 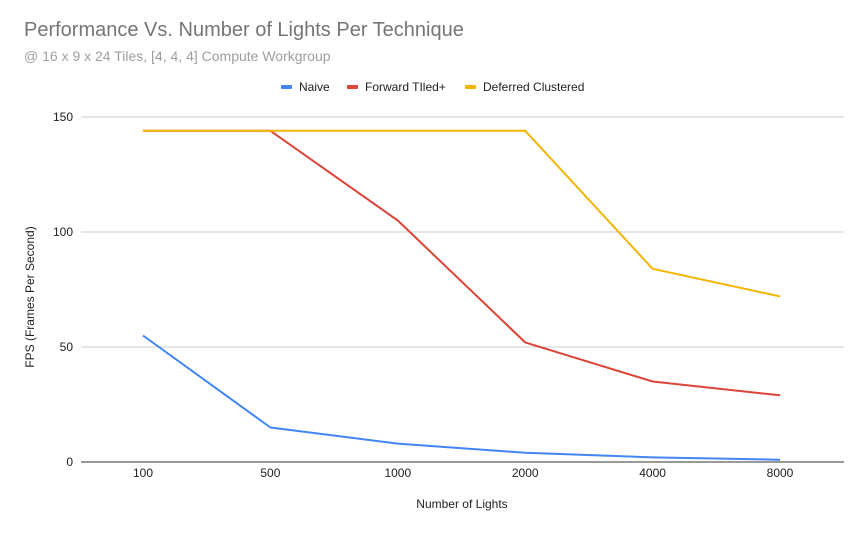 What do you see at coordinates (525, 473) in the screenshot?
I see `x-tick-label: 2000` at bounding box center [525, 473].